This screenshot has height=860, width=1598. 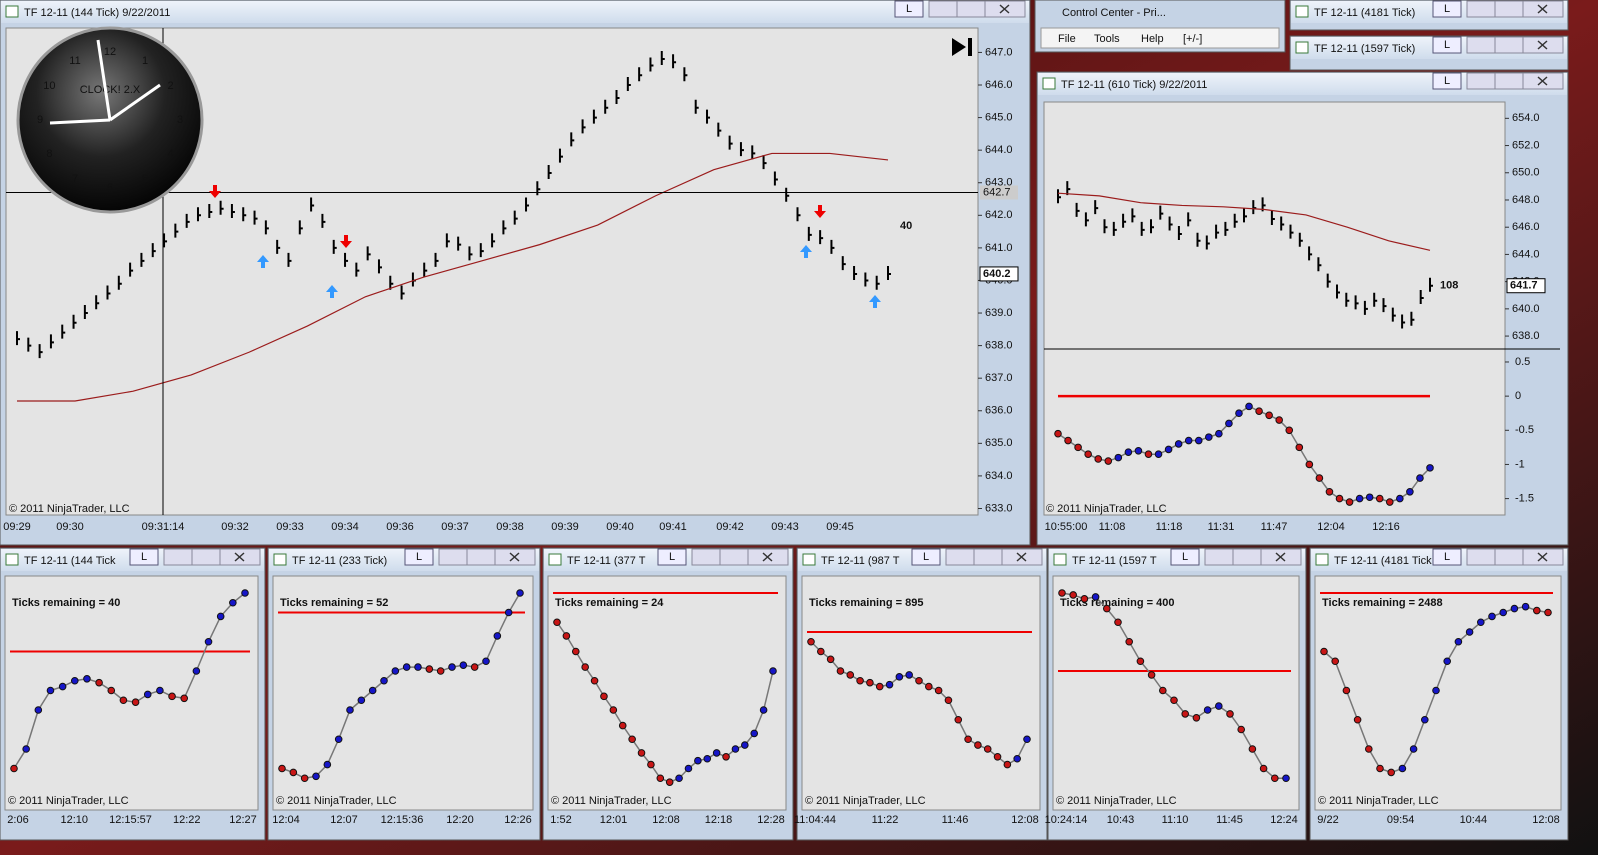 What do you see at coordinates (1526, 227) in the screenshot?
I see `y-tick-label: 646.0` at bounding box center [1526, 227].